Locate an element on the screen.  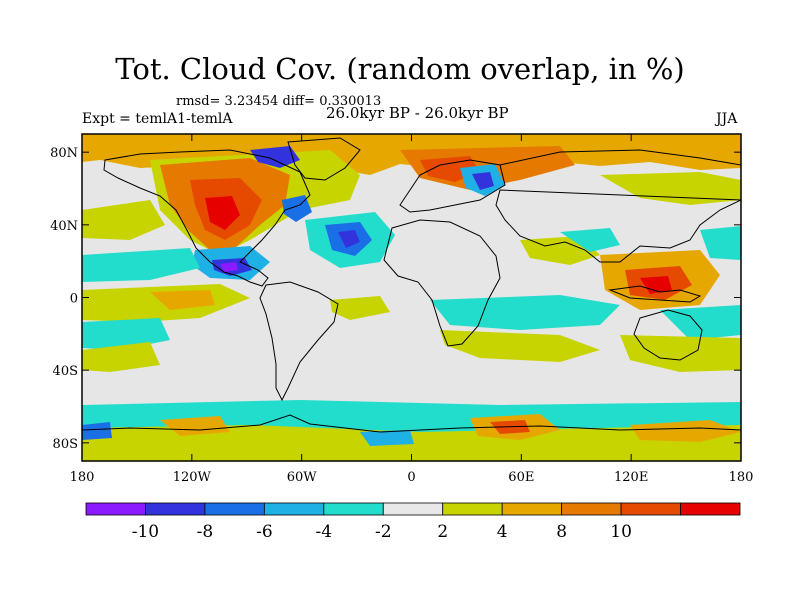
colorbar-label: 10 is located at coordinates (621, 532).